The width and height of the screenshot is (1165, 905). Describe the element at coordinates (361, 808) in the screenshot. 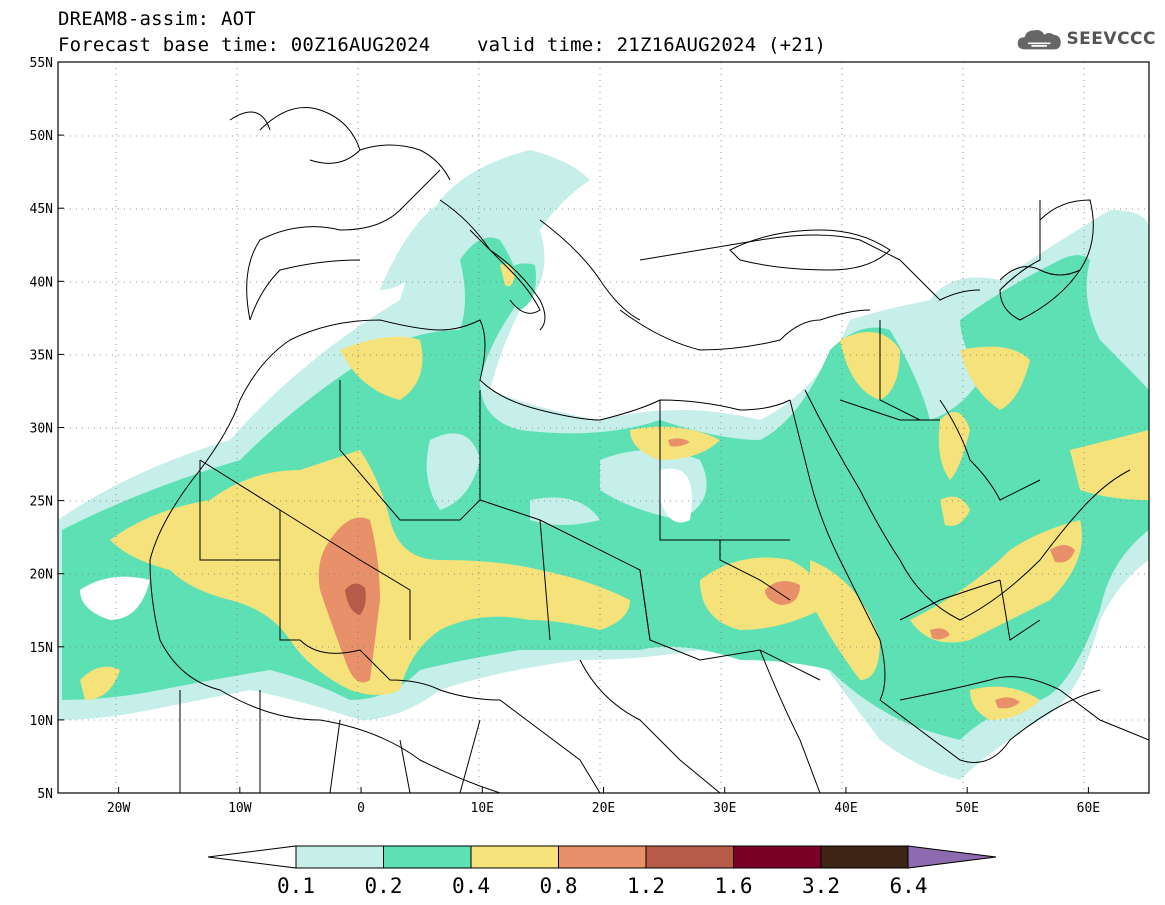

I see `lon-label-0: 0` at that location.